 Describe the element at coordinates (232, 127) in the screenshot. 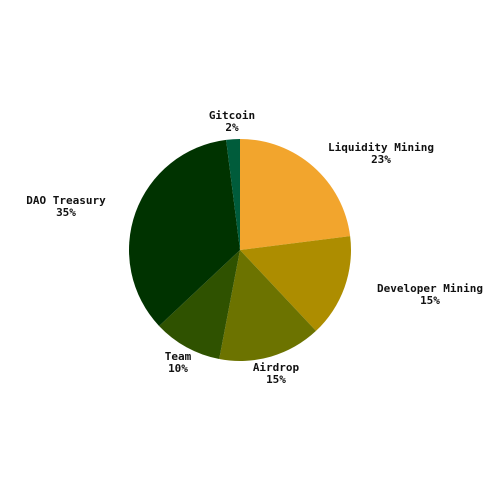

I see `slice-percent-label: 2%` at that location.